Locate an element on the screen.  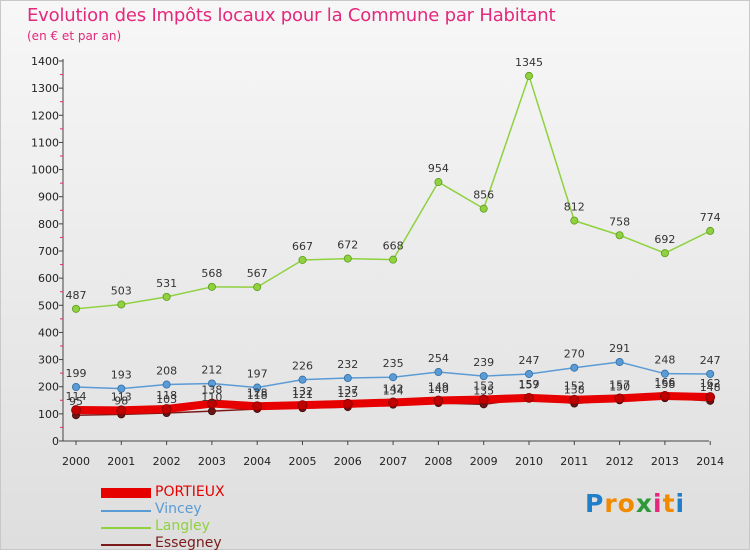
x-tick-label: 2014 is located at coordinates (710, 461).